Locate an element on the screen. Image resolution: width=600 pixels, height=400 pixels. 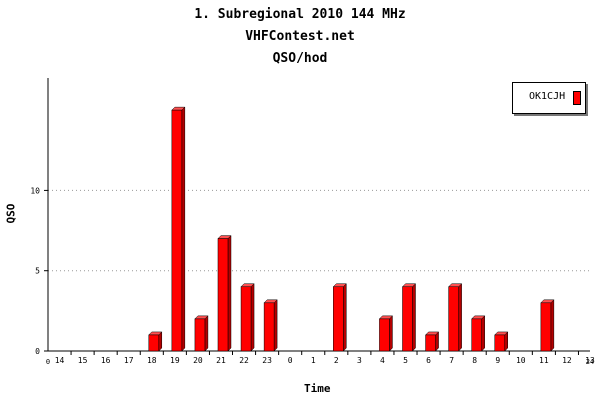
x-tick-label: 10 is located at coordinates (521, 360).